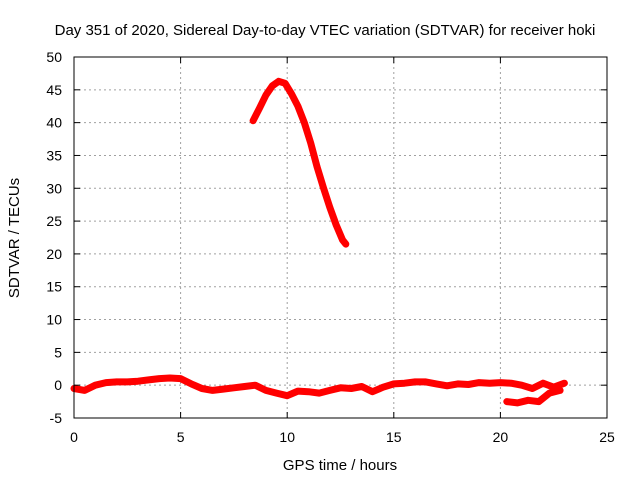  What do you see at coordinates (54, 123) in the screenshot?
I see `y-tick-label: 40` at bounding box center [54, 123].